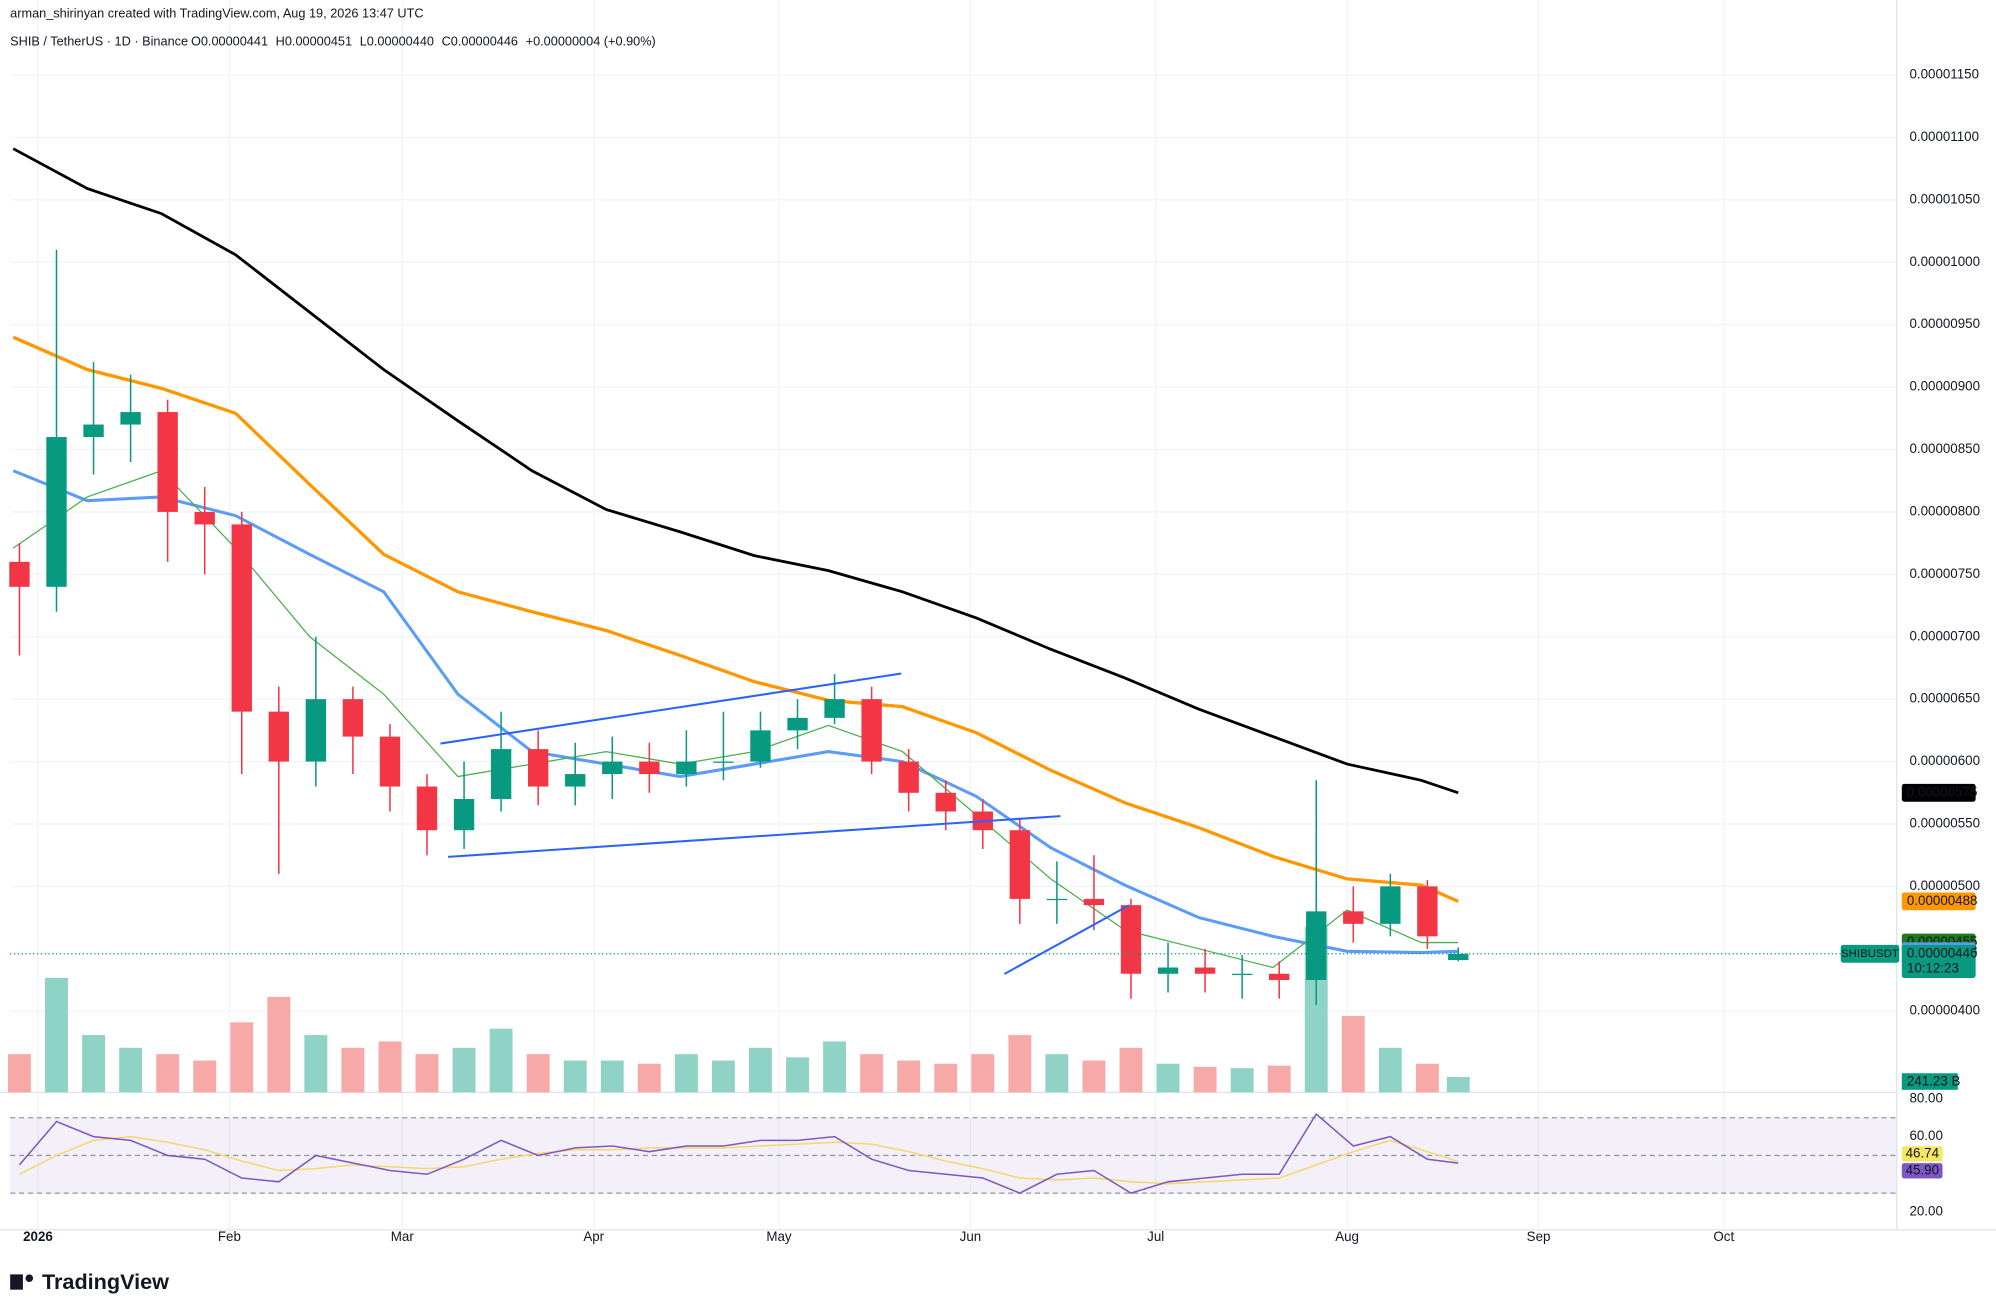 The width and height of the screenshot is (1996, 1314). I want to click on rsi-ma-line, so click(739, 1160).